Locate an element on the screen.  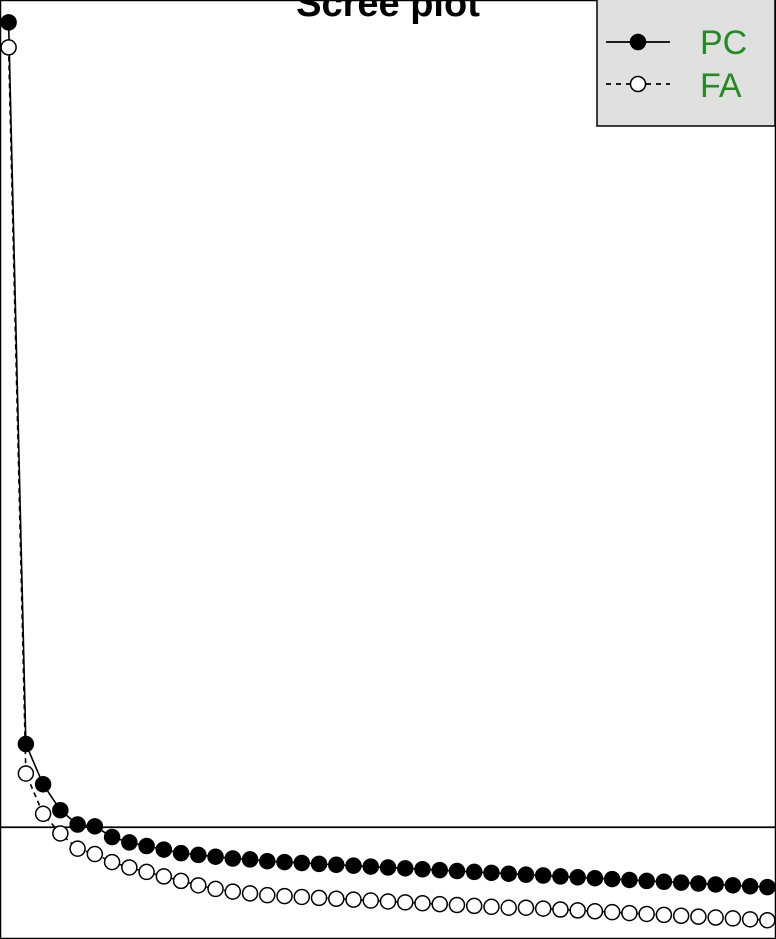
legend: PC FA is located at coordinates (686, 63).